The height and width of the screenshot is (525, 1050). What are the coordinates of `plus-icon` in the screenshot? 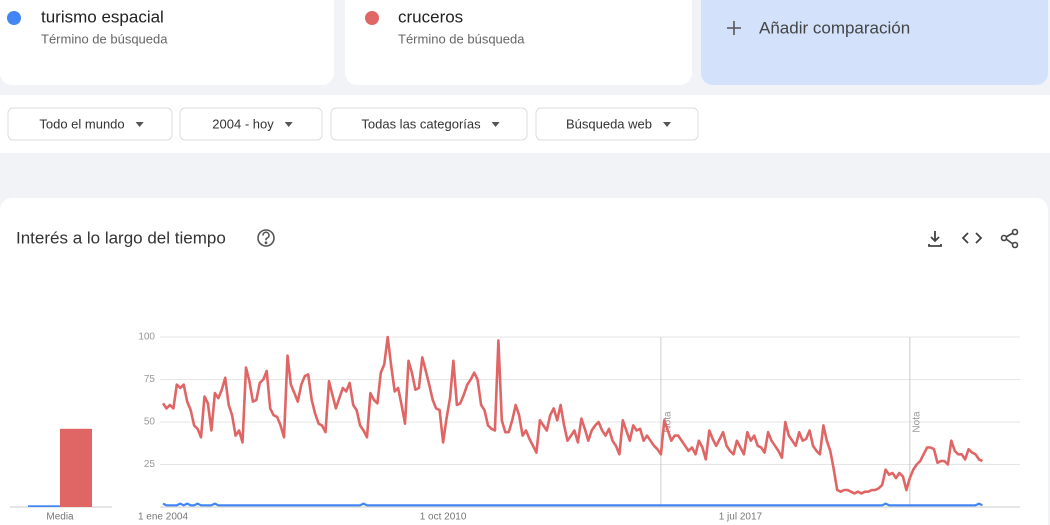 It's located at (734, 28).